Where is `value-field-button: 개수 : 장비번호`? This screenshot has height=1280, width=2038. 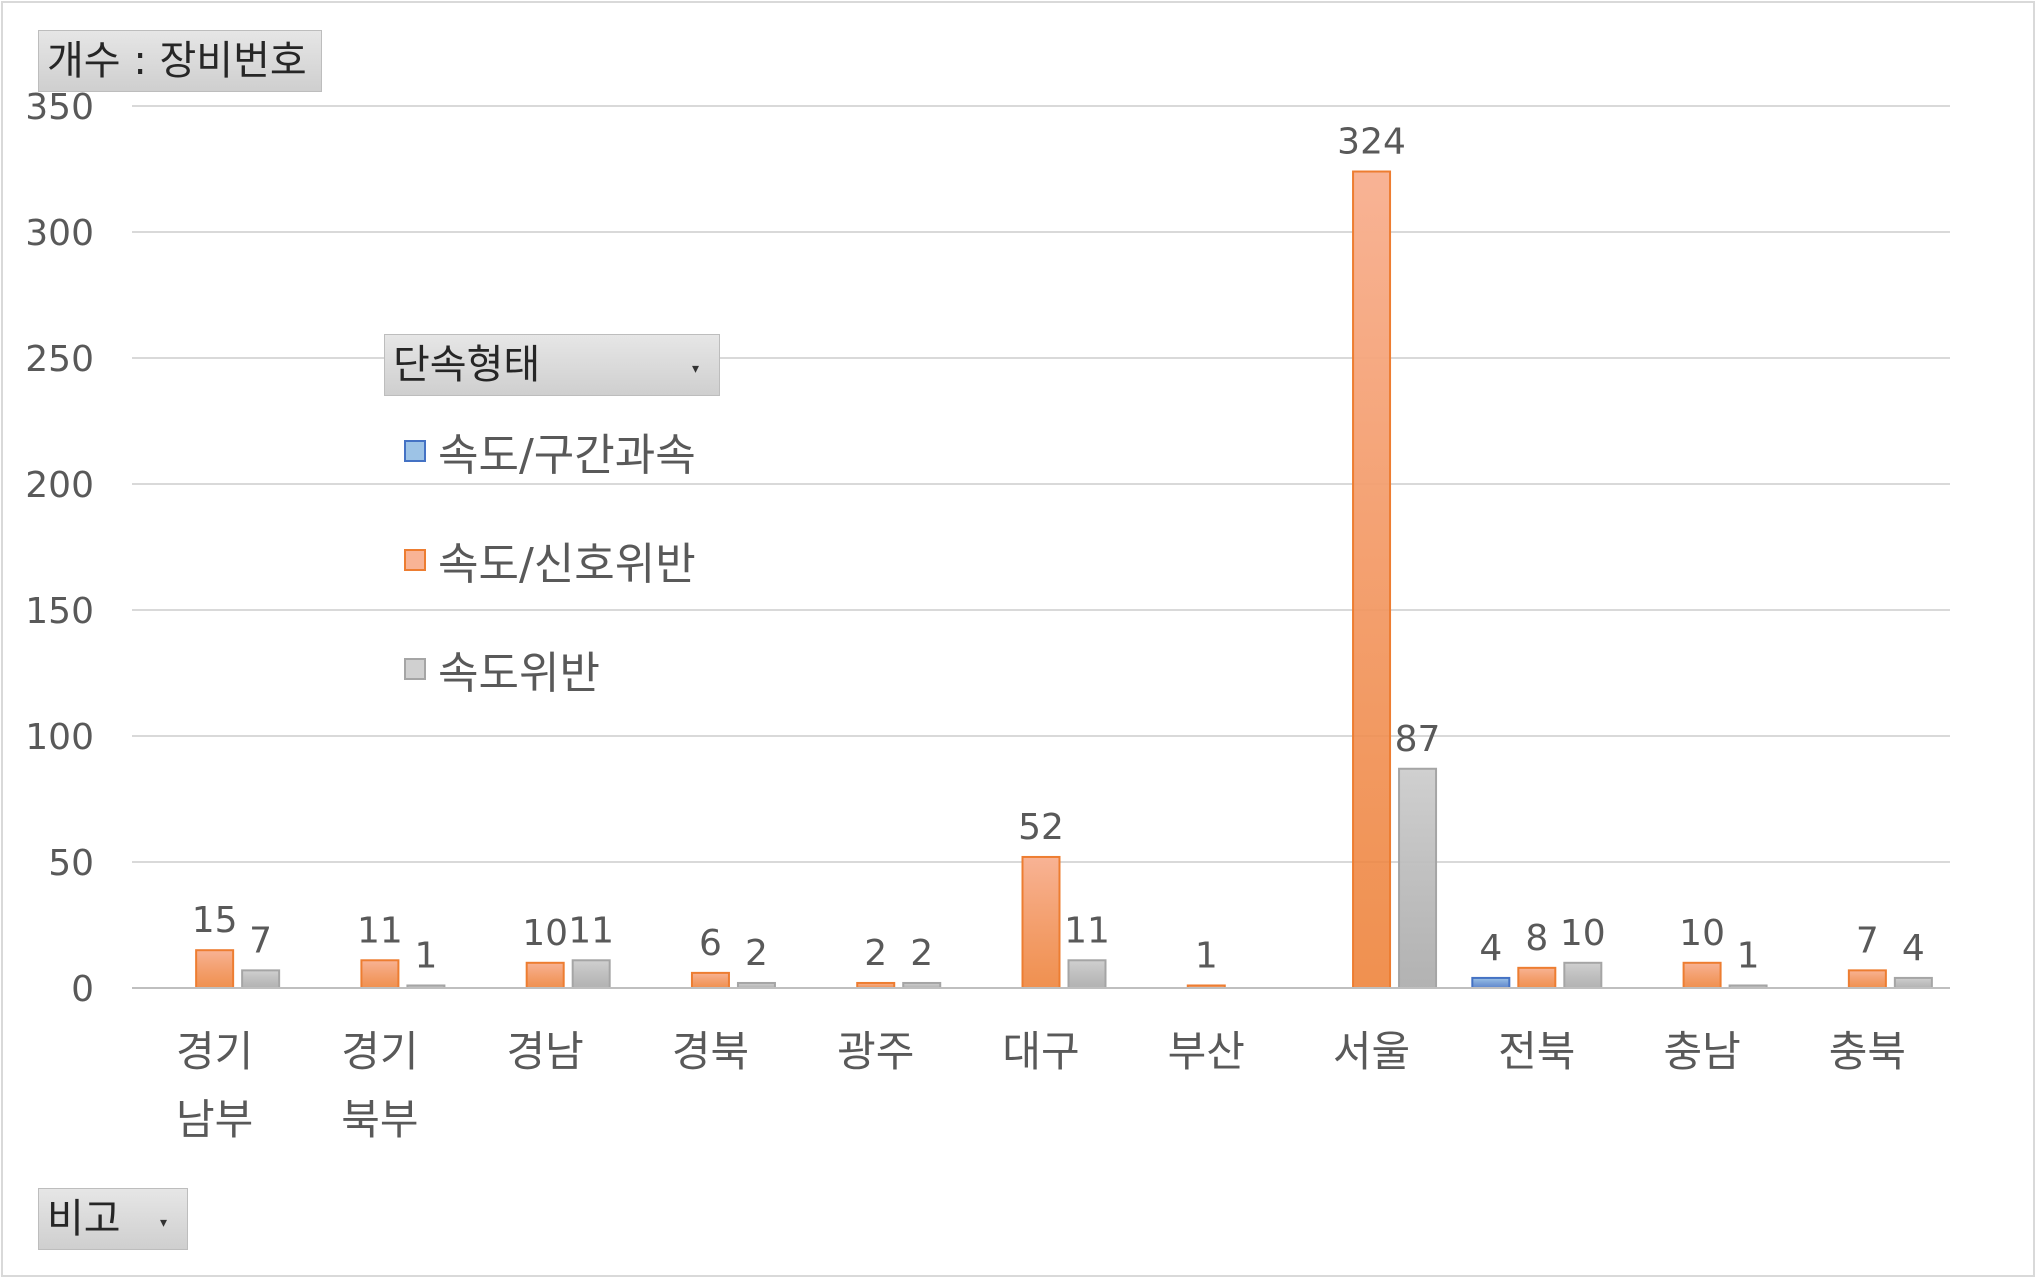 value-field-button: 개수 : 장비번호 is located at coordinates (180, 61).